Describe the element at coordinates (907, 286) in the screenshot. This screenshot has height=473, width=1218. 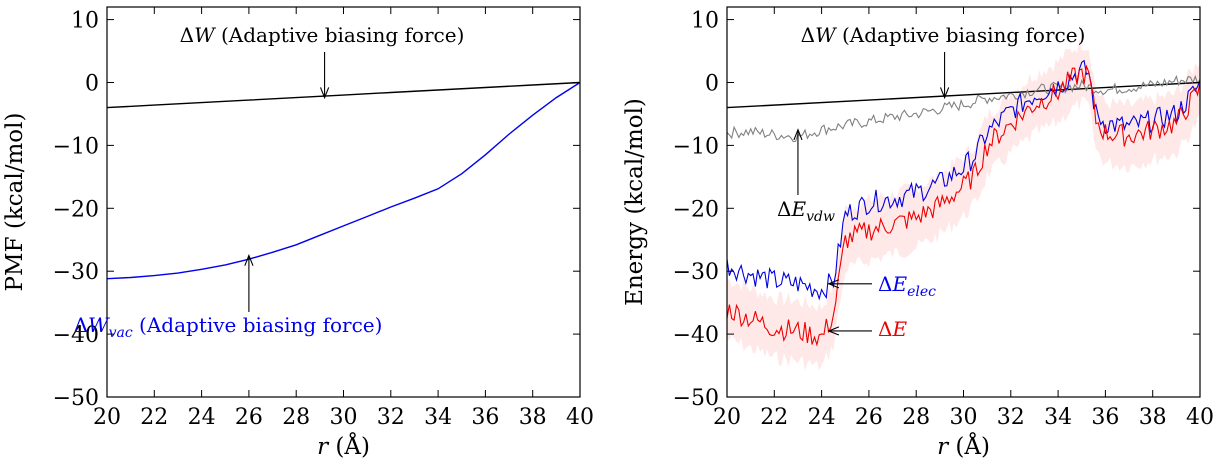
I see `annotation-label: ΔEelec` at that location.